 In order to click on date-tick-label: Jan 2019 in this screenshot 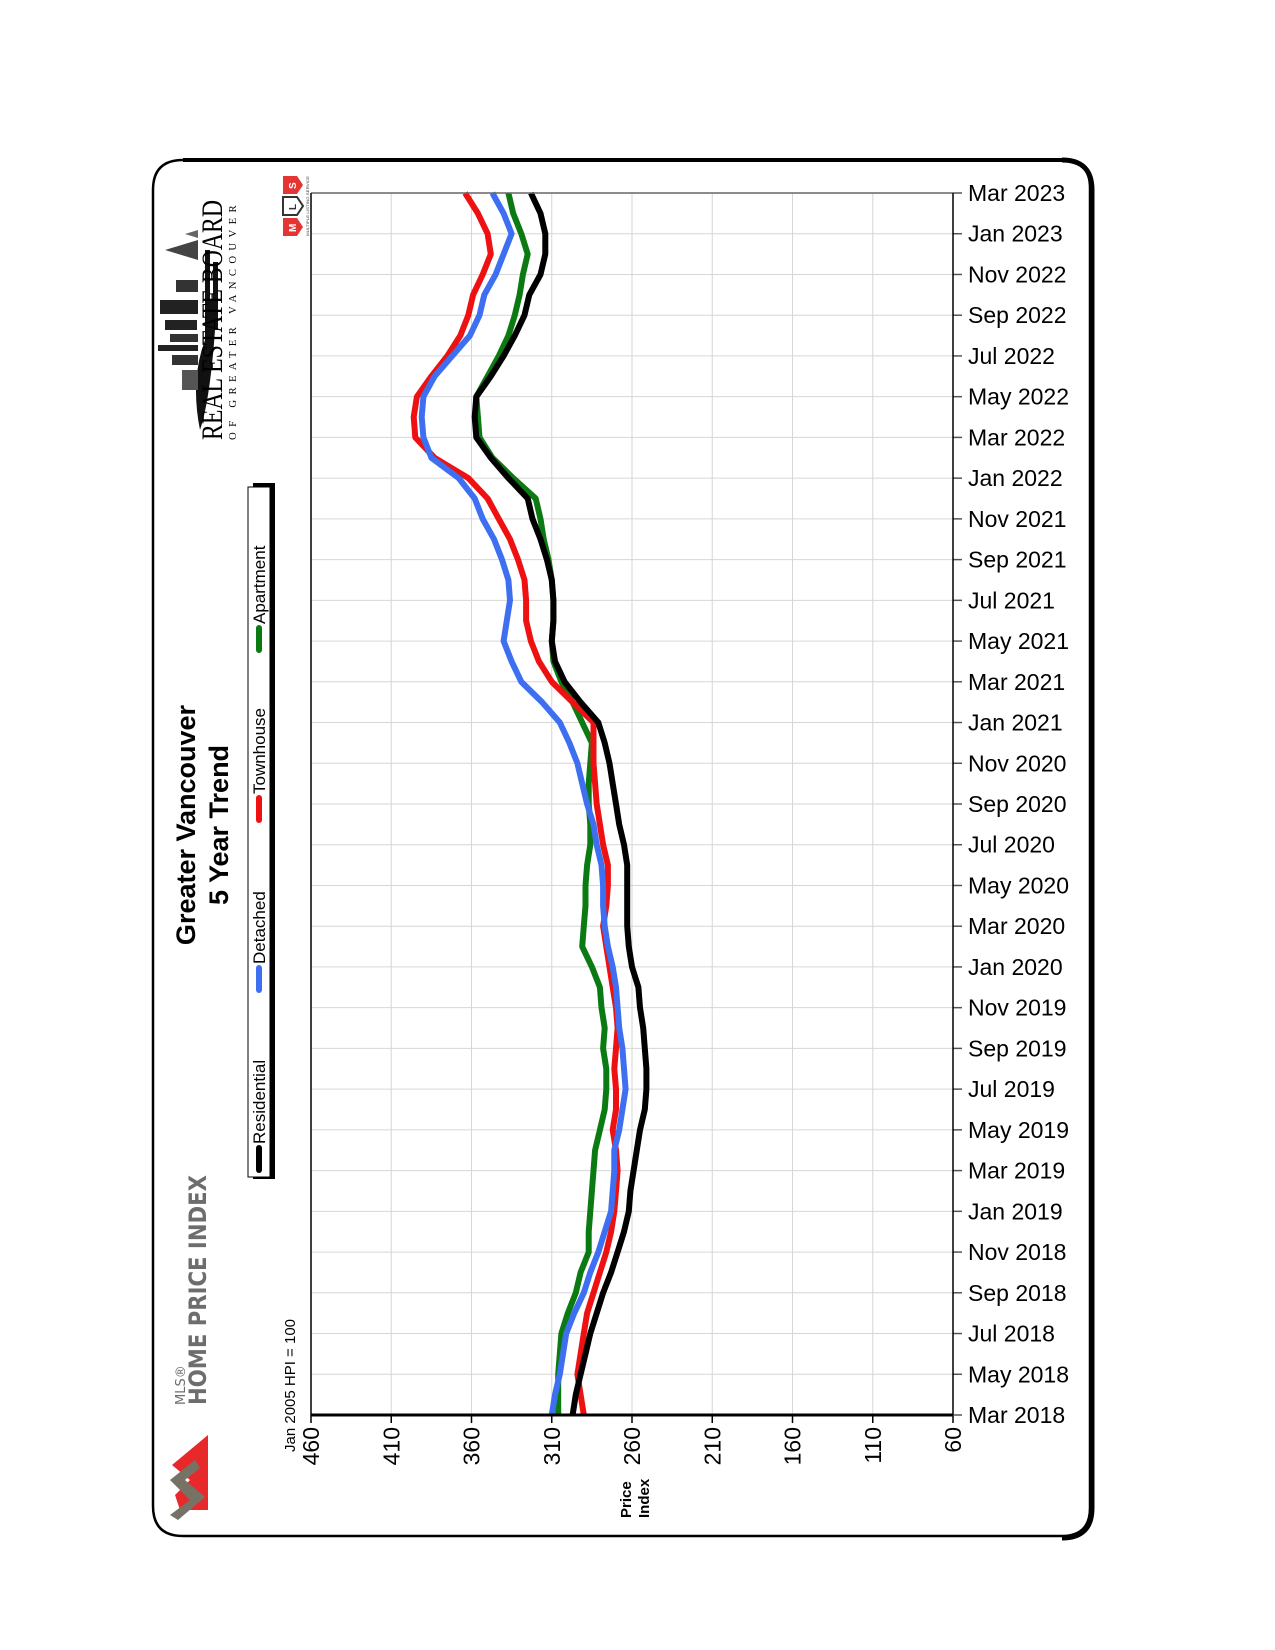, I will do `click(1015, 1211)`.